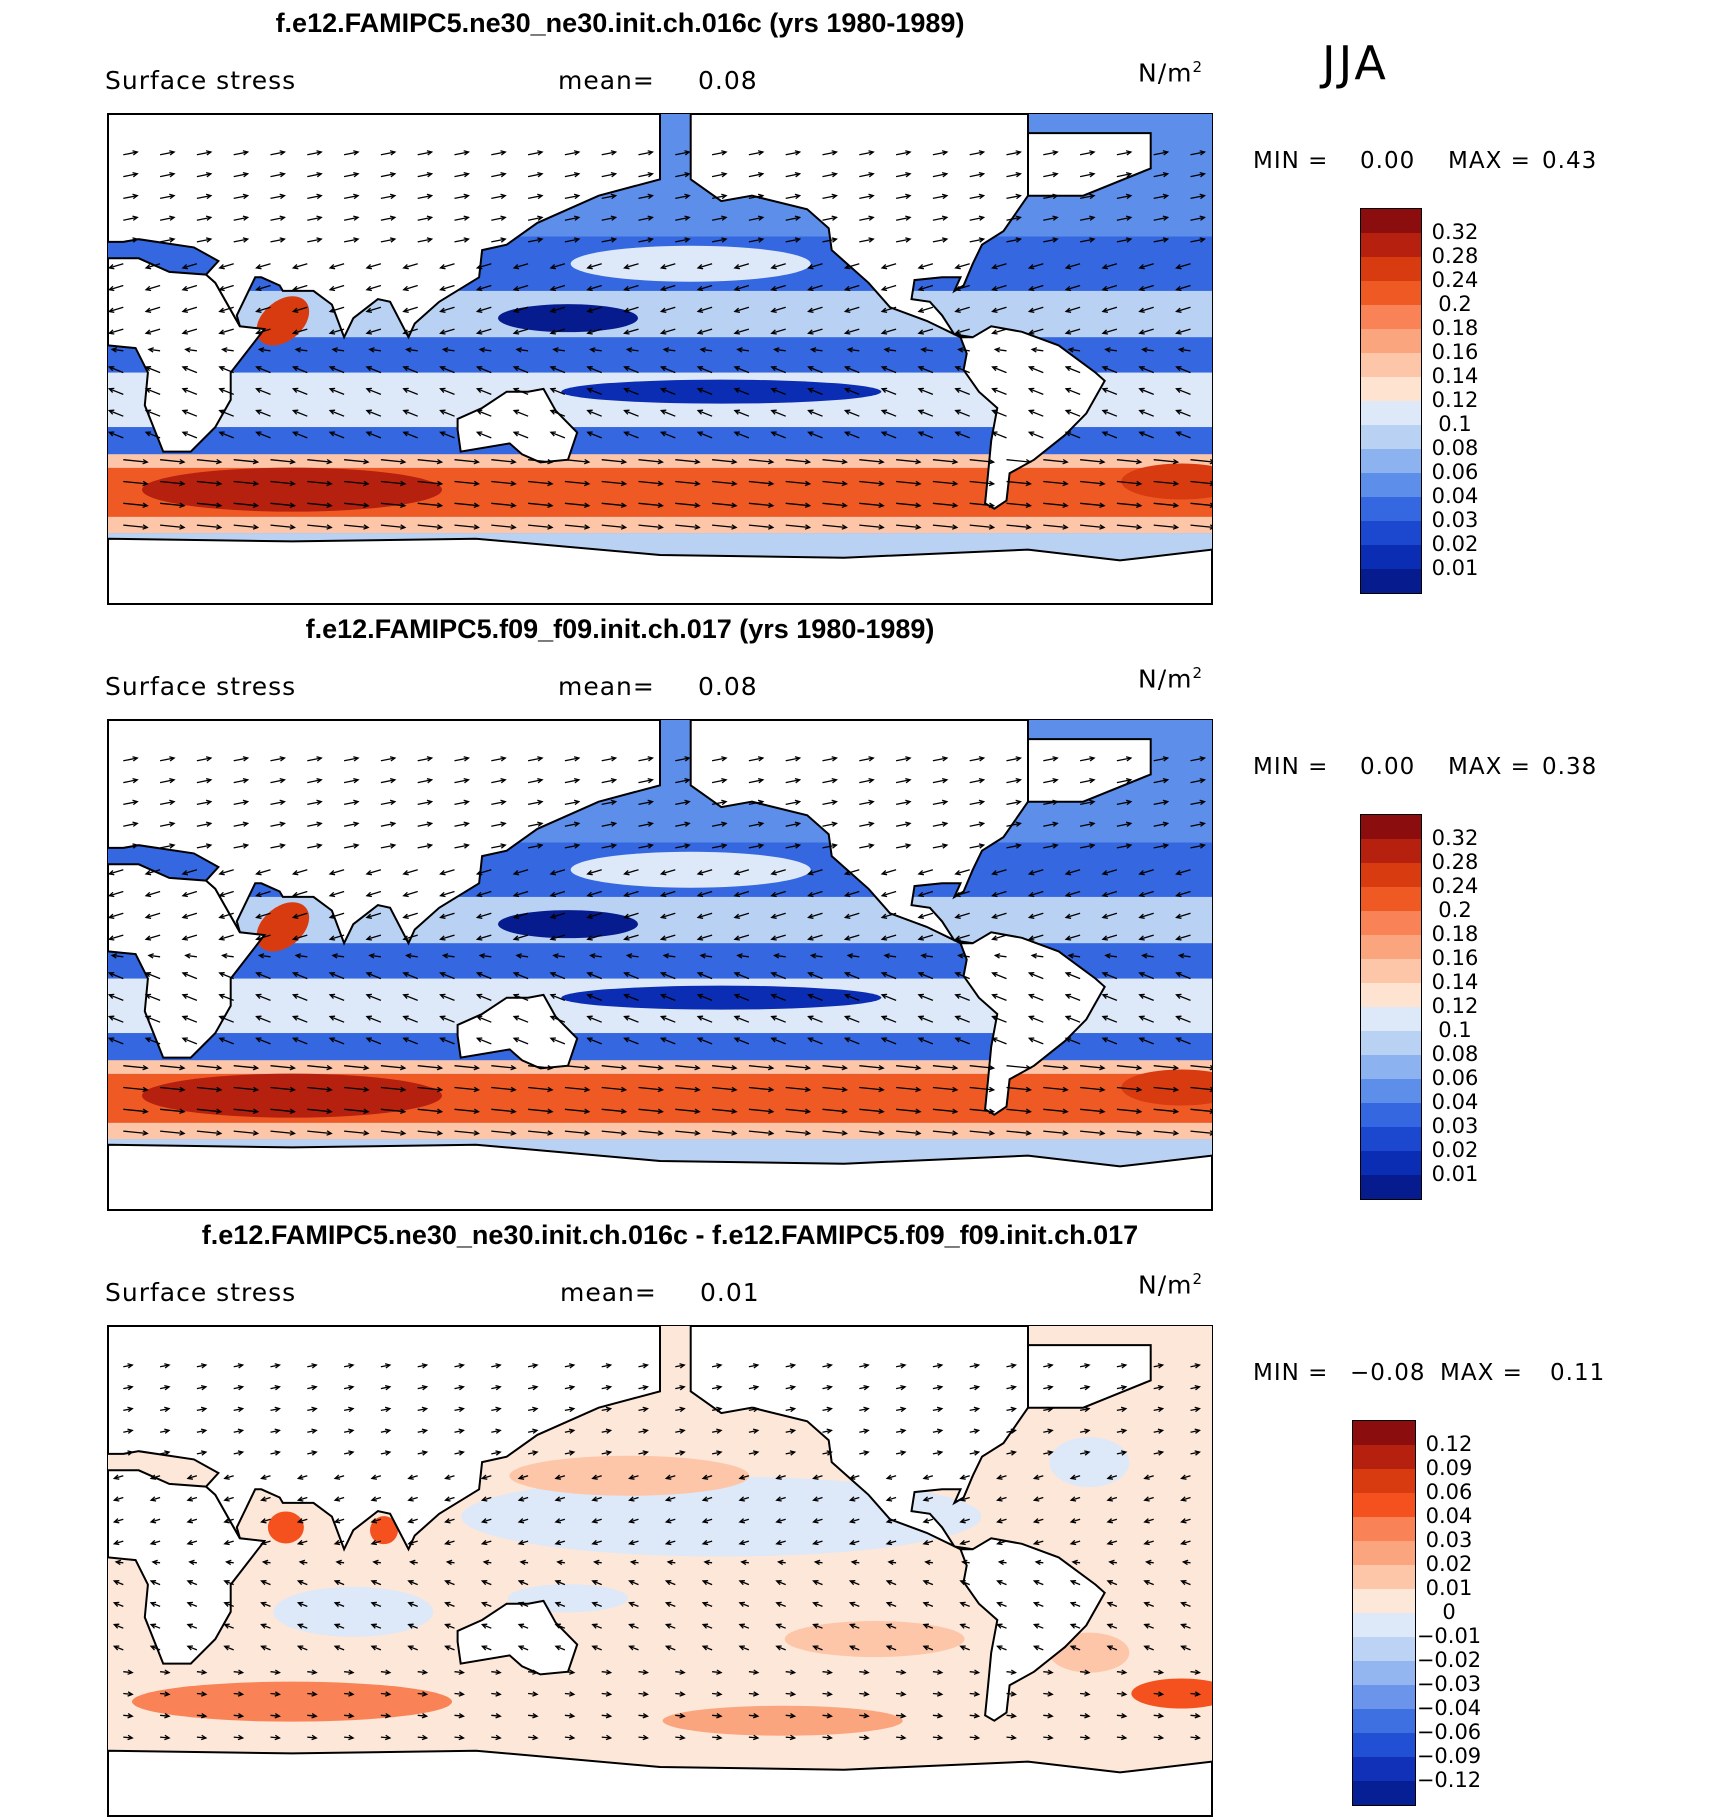 The width and height of the screenshot is (1710, 1820). Describe the element at coordinates (568, 318) in the screenshot. I see `field-core` at that location.